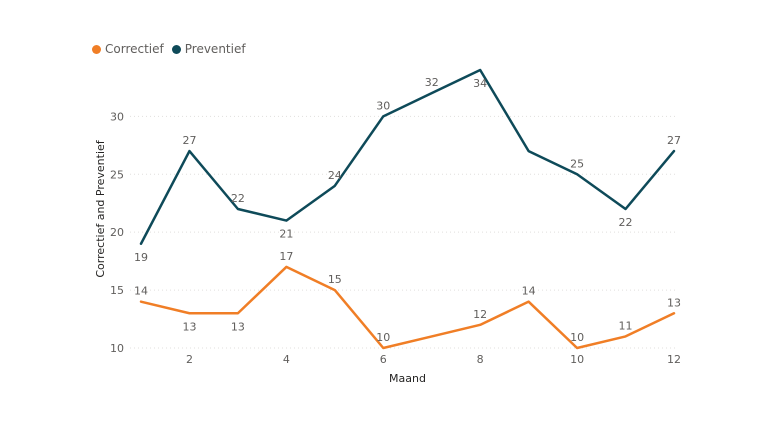 Image resolution: width=768 pixels, height=435 pixels. What do you see at coordinates (335, 279) in the screenshot?
I see `data-label: 15` at bounding box center [335, 279].